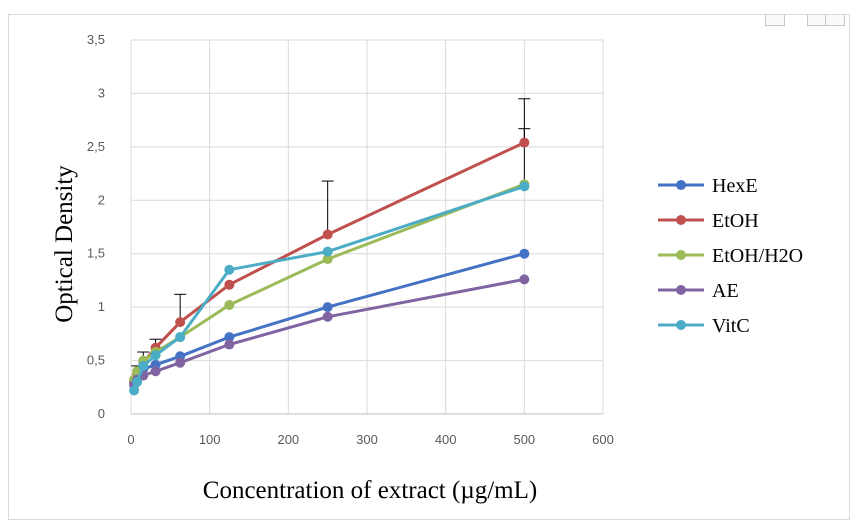 This screenshot has width=857, height=525. I want to click on y-tick-label: 1, so click(101, 306).